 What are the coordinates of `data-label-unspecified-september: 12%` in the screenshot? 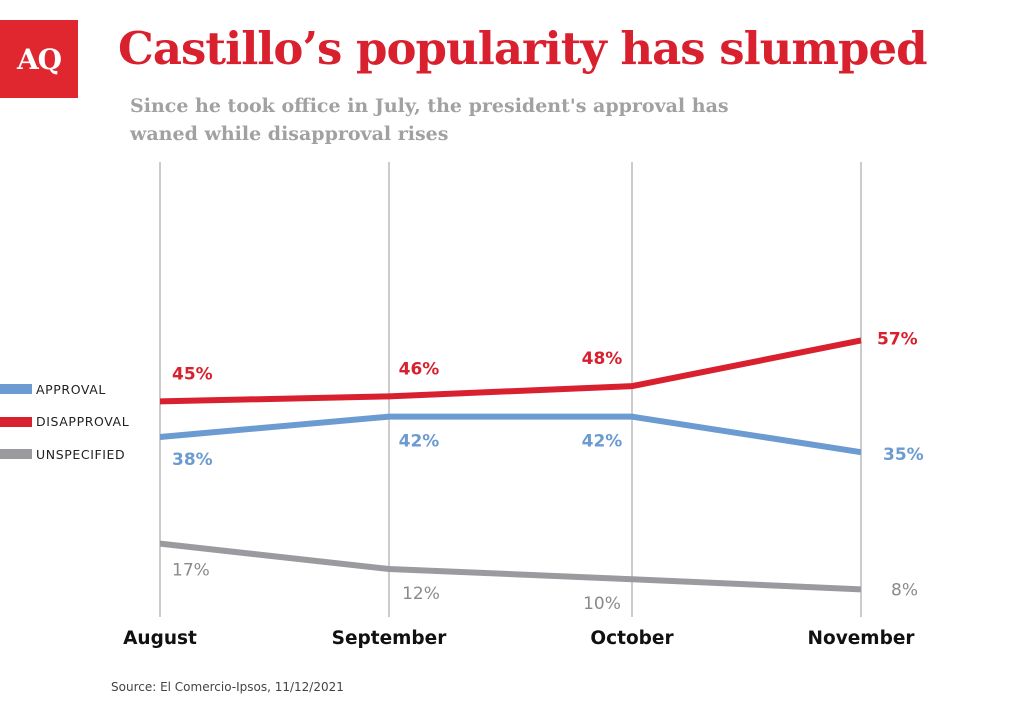 It's located at (421, 594).